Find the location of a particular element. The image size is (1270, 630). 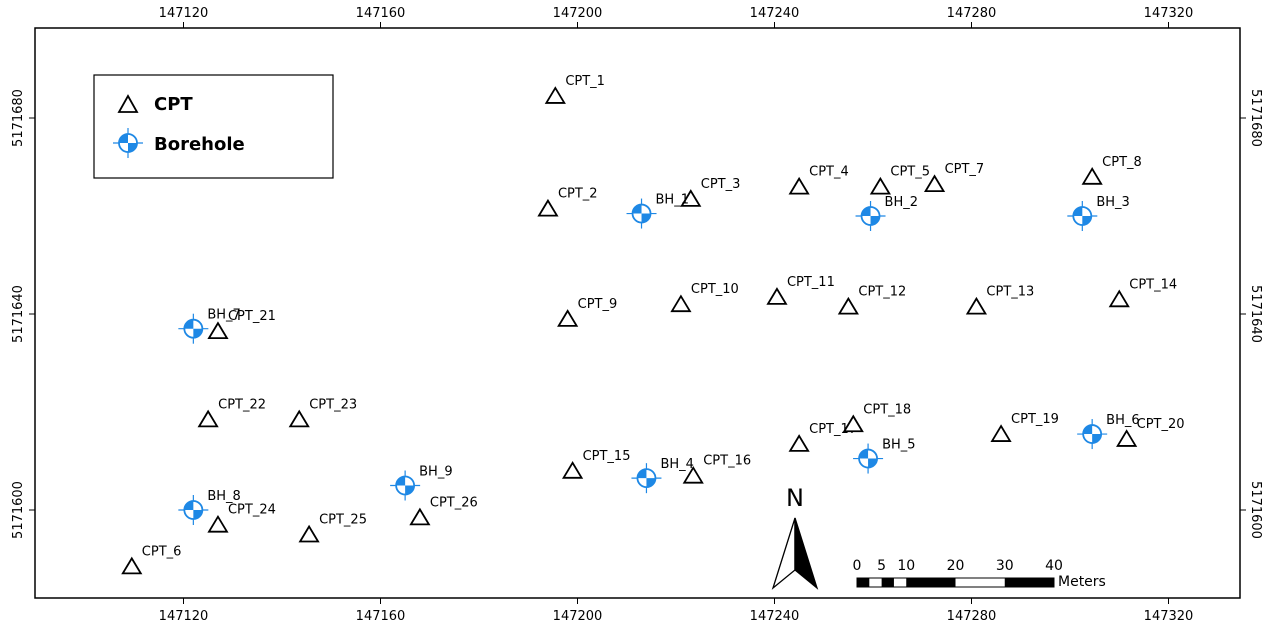

cpt-label: CPT_16 is located at coordinates (727, 461).